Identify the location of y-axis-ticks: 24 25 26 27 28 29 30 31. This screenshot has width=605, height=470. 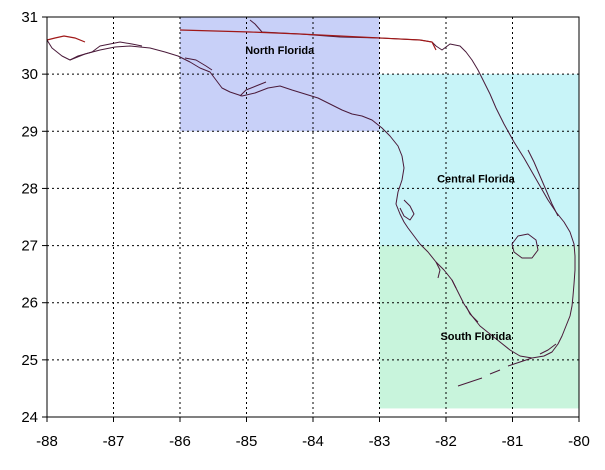
(34, 217).